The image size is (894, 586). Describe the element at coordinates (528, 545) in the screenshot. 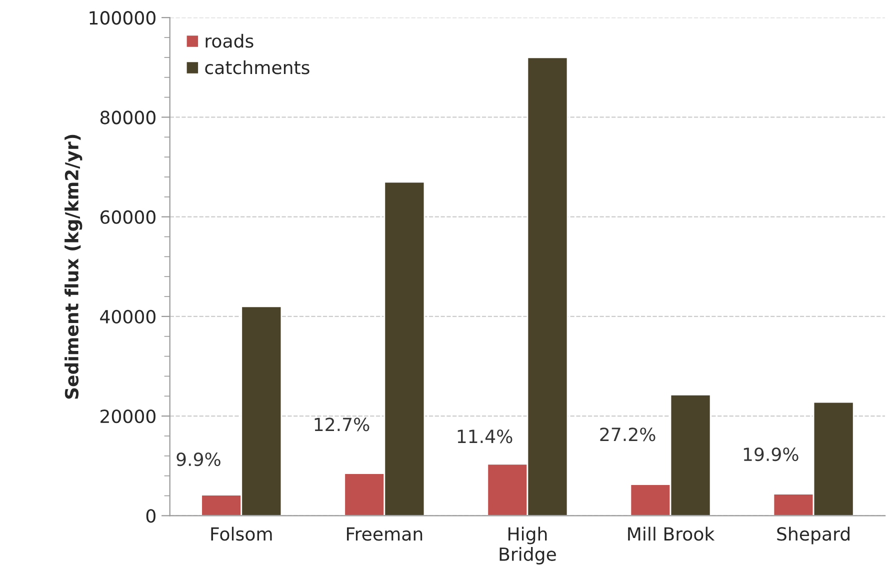

I see `x-tick-label: High Bridge` at that location.